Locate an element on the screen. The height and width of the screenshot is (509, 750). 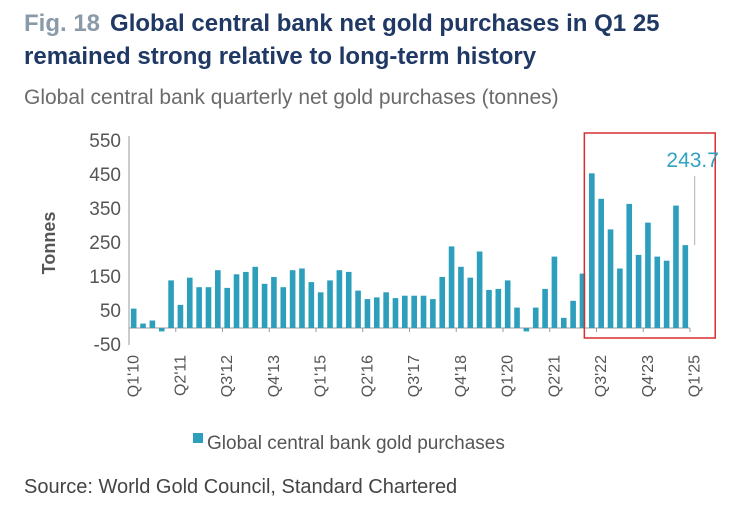
bar-q324 is located at coordinates (676, 266).